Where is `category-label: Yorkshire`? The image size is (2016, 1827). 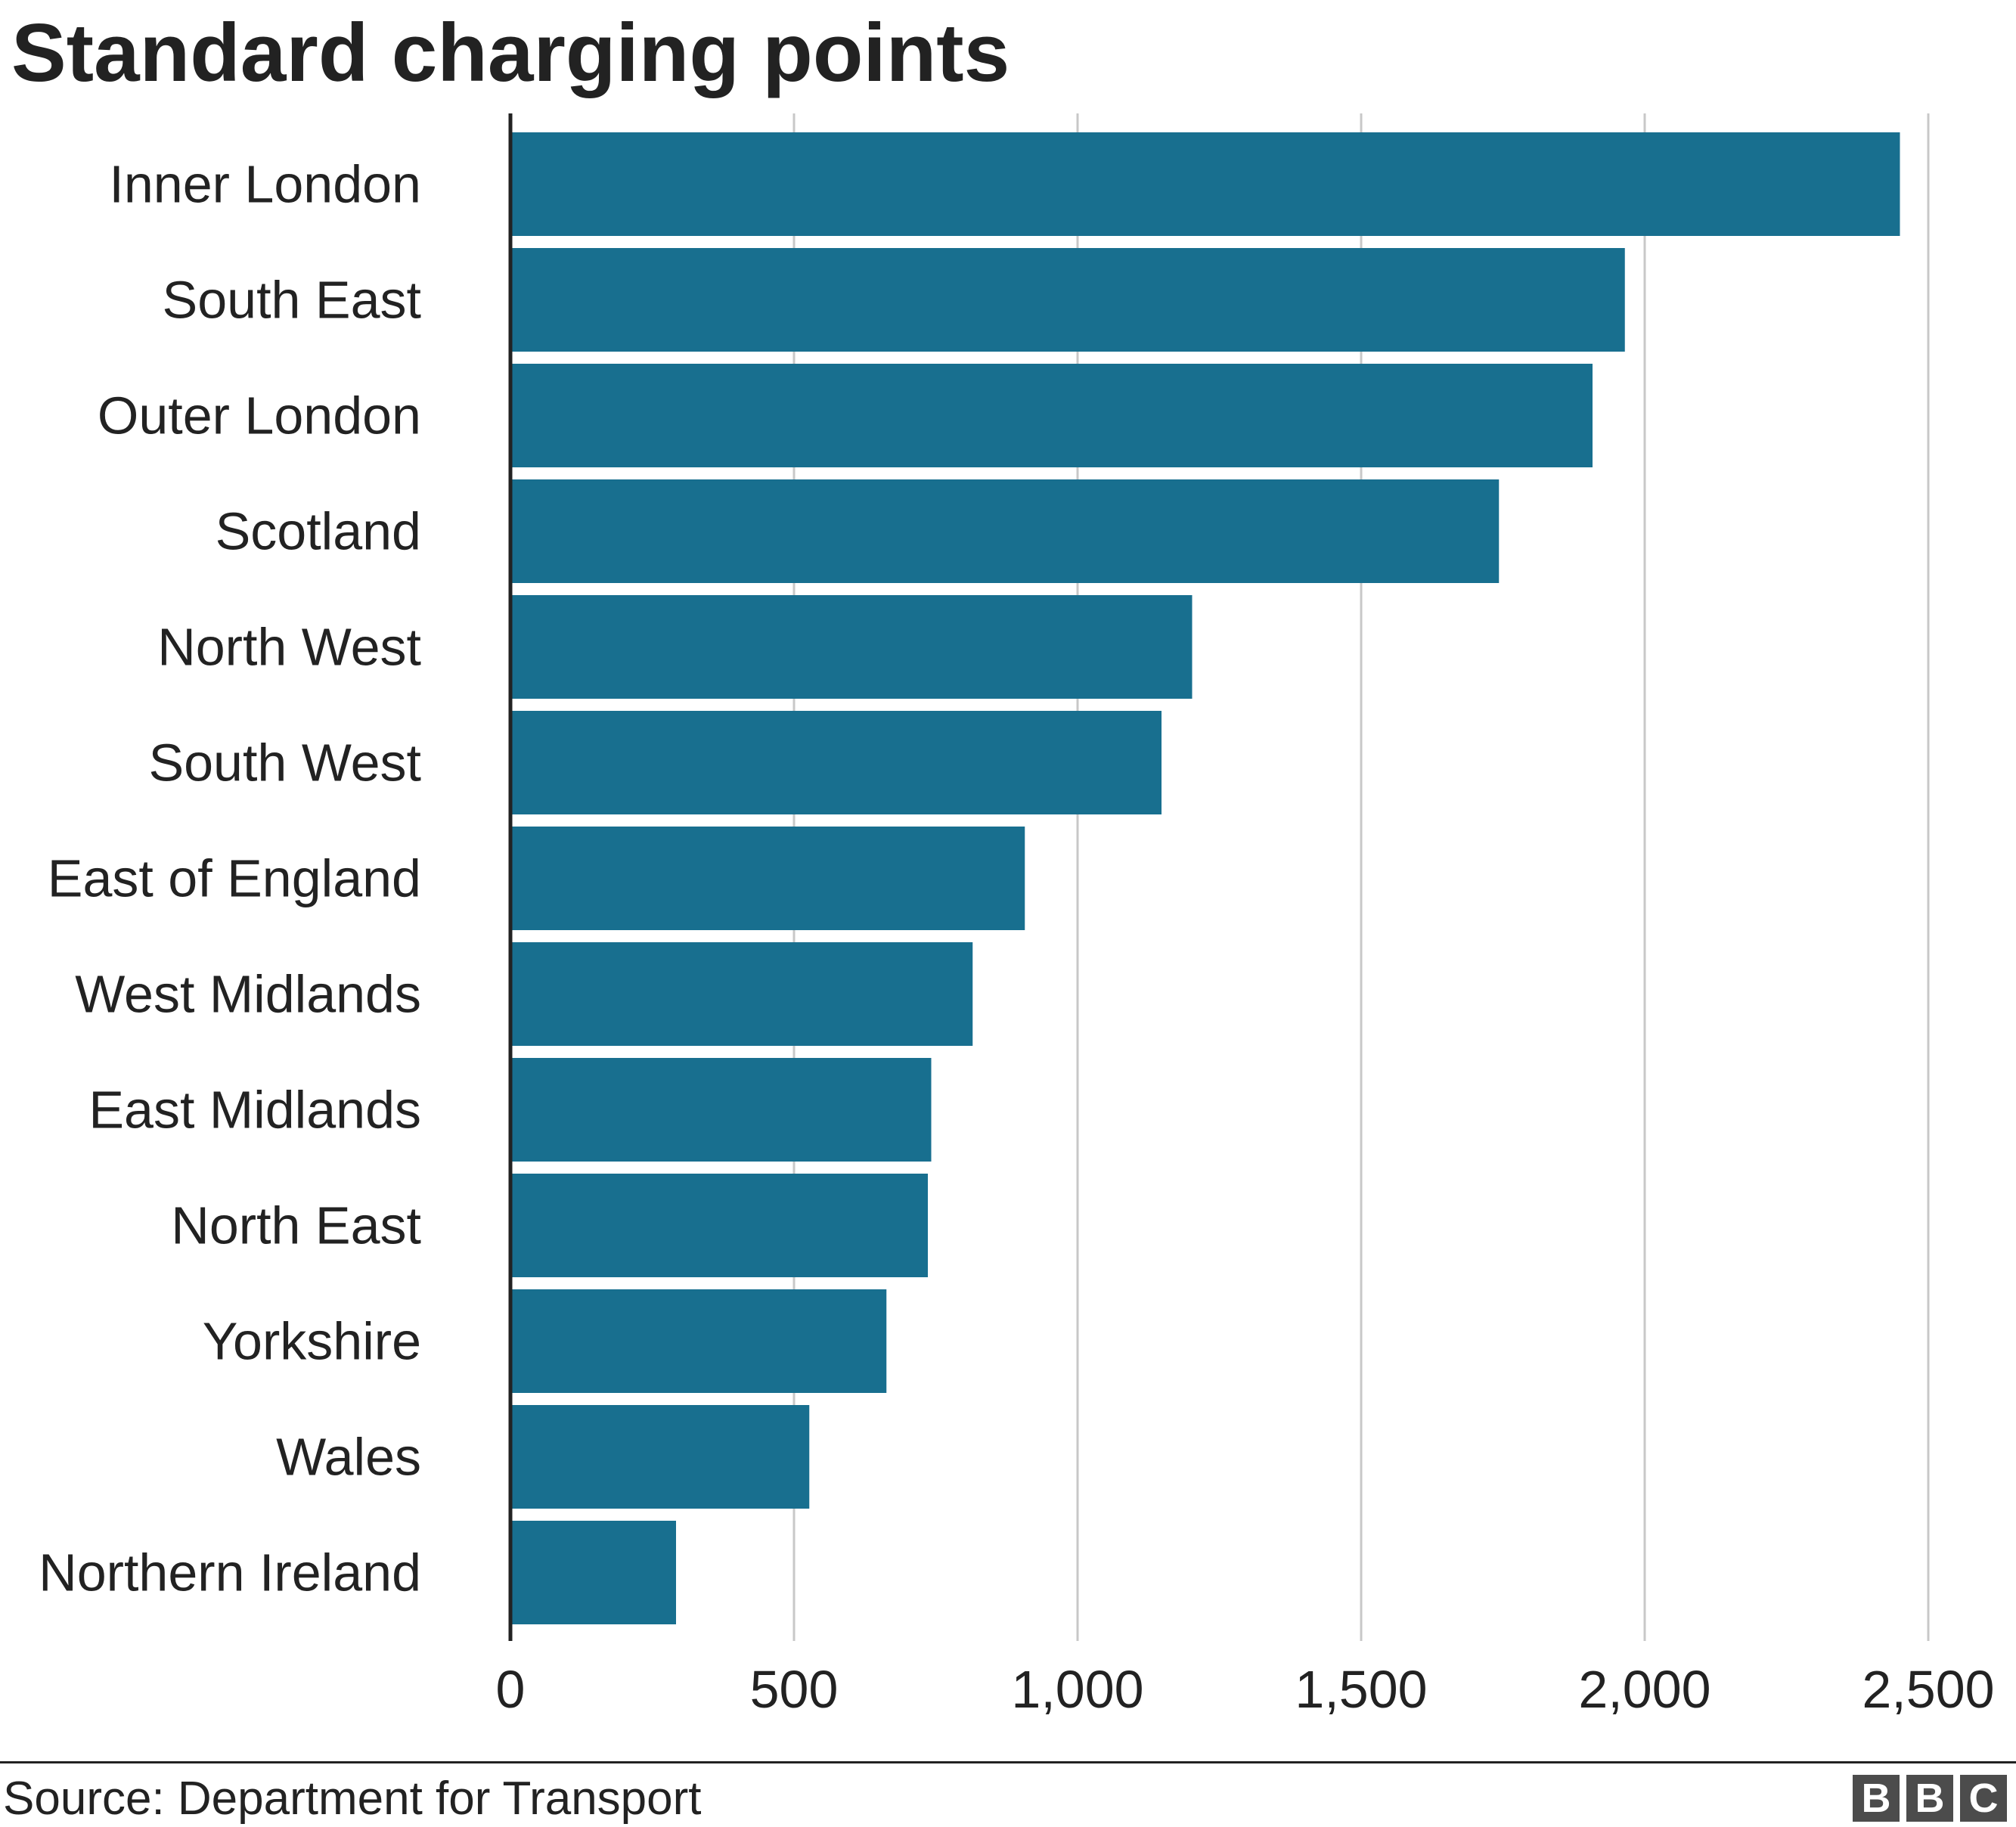 category-label: Yorkshire is located at coordinates (312, 1342).